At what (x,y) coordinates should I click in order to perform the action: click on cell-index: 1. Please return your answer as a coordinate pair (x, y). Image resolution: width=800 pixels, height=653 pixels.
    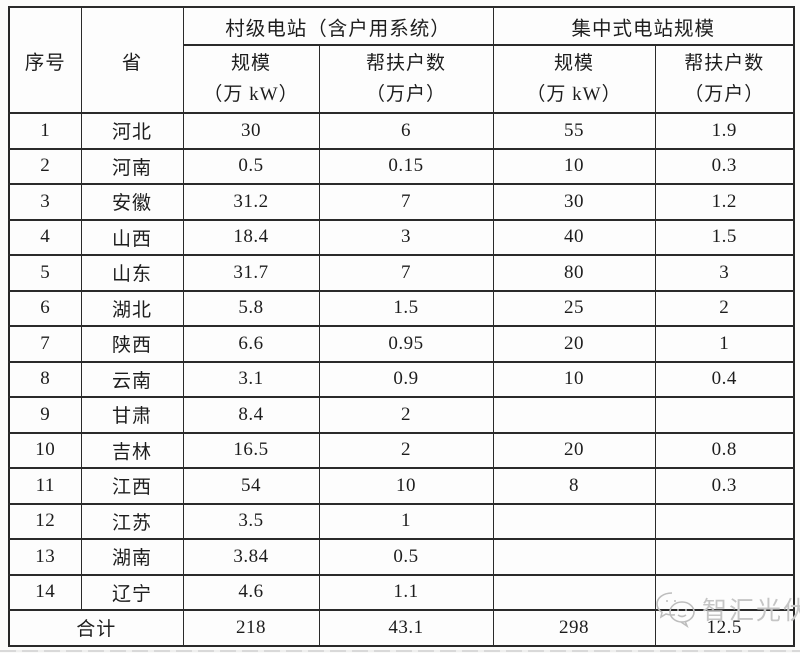
    Looking at the image, I should click on (45, 131).